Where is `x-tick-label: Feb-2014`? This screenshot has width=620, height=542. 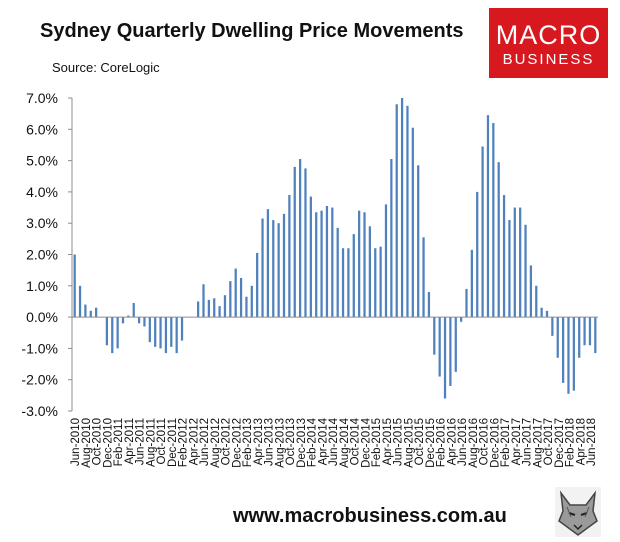
x-tick-label: Feb-2014 is located at coordinates (313, 442).